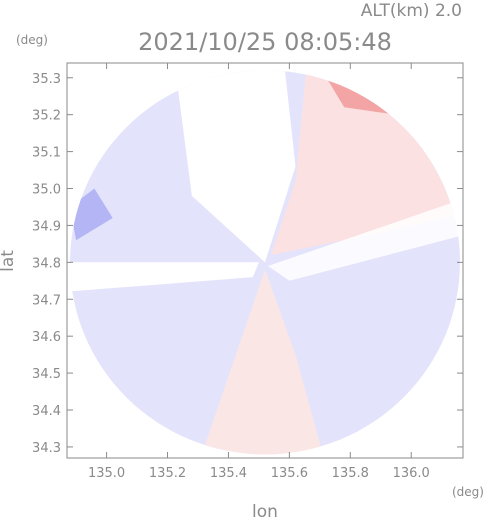  Describe the element at coordinates (167, 473) in the screenshot. I see `x-tick-label: 135.2` at that location.